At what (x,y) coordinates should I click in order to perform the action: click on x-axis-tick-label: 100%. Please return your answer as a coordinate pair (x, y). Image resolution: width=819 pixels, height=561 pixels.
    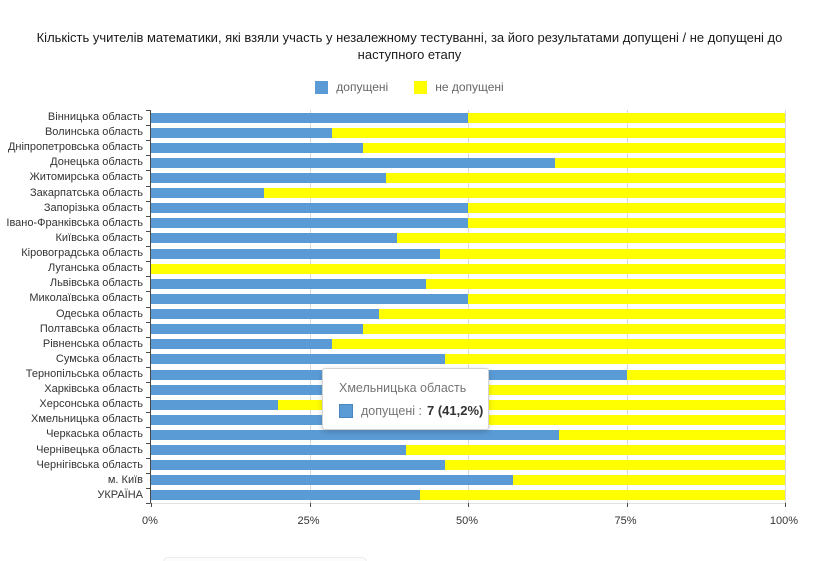
    Looking at the image, I should click on (784, 521).